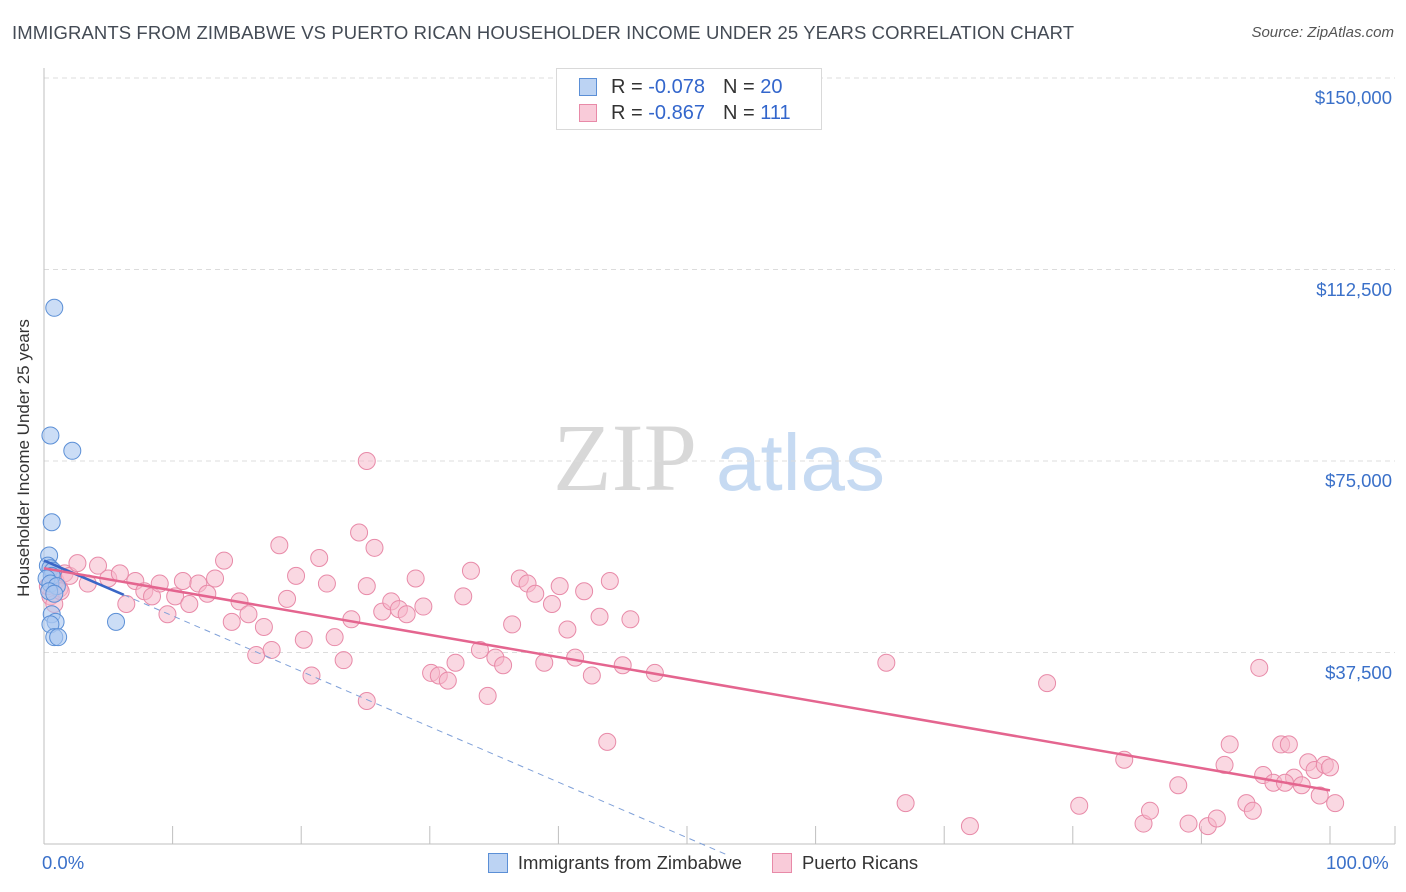 The height and width of the screenshot is (892, 1406). I want to click on legend-n-value: 111, so click(775, 112).